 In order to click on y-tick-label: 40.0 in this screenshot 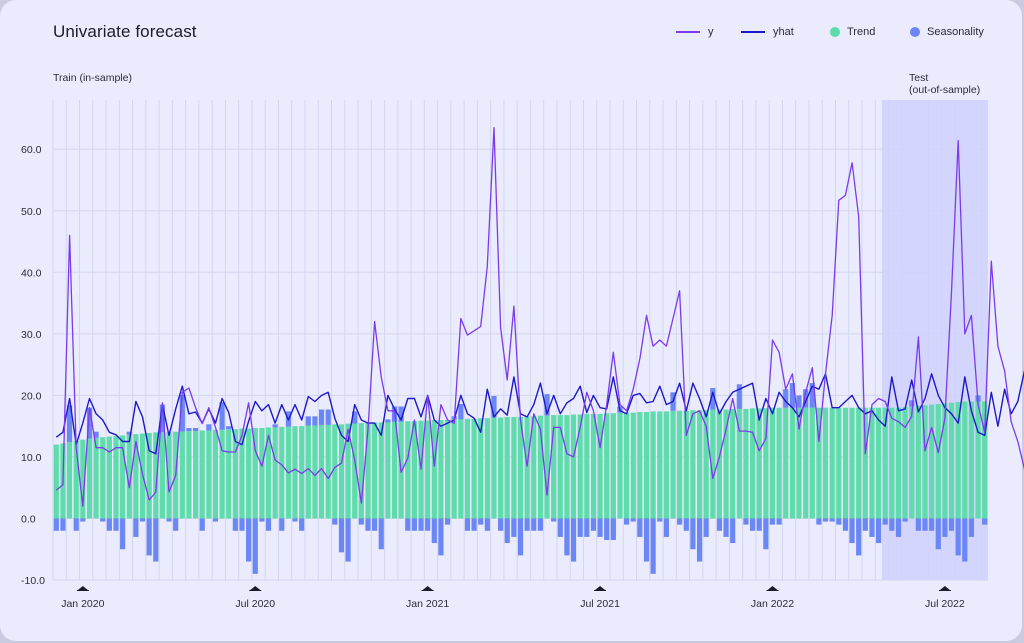, I will do `click(31, 273)`.